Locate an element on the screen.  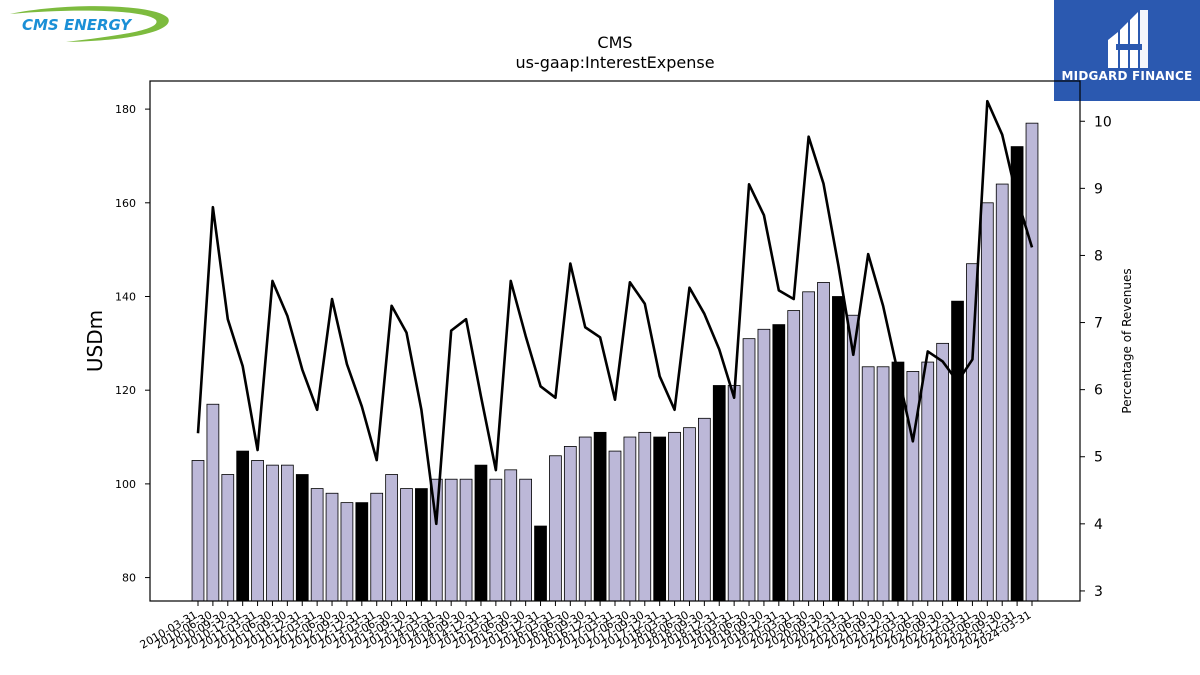
y-tick-label-80: 80 is located at coordinates (129, 578).